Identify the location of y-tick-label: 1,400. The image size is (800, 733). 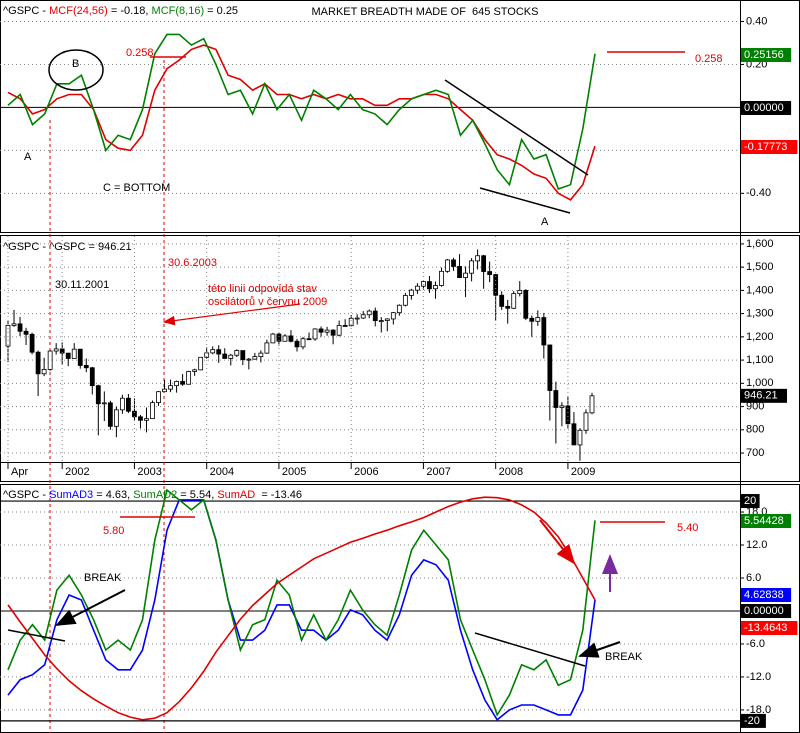
(760, 290).